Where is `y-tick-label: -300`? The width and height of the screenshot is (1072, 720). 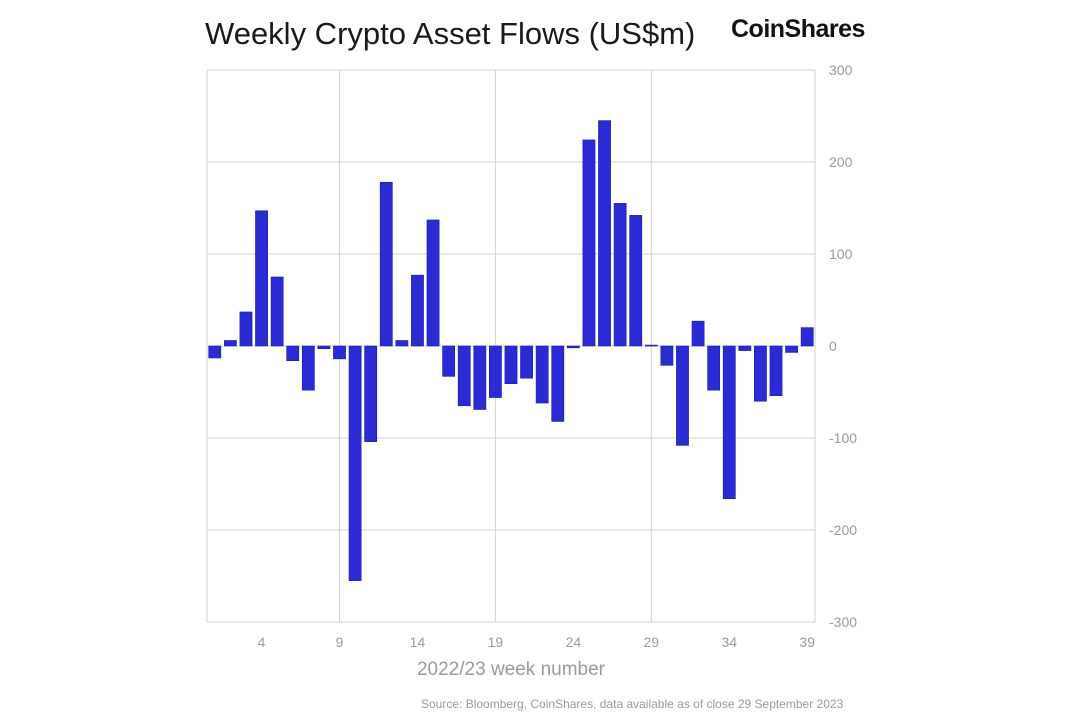 y-tick-label: -300 is located at coordinates (843, 622).